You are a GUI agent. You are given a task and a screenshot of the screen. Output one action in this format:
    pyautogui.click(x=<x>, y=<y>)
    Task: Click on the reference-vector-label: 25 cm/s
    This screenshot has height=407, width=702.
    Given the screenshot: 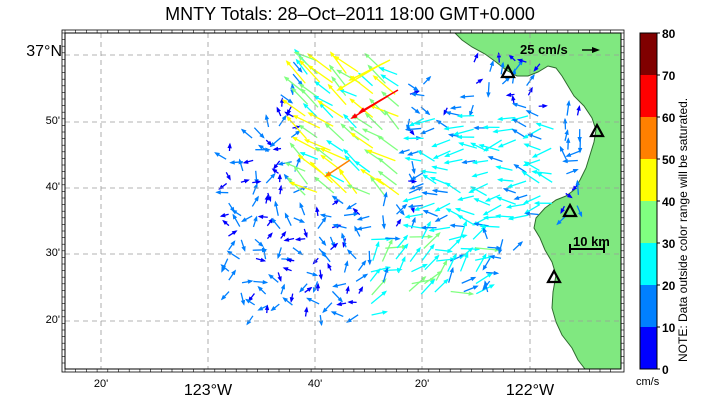 What is the action you would take?
    pyautogui.click(x=544, y=49)
    